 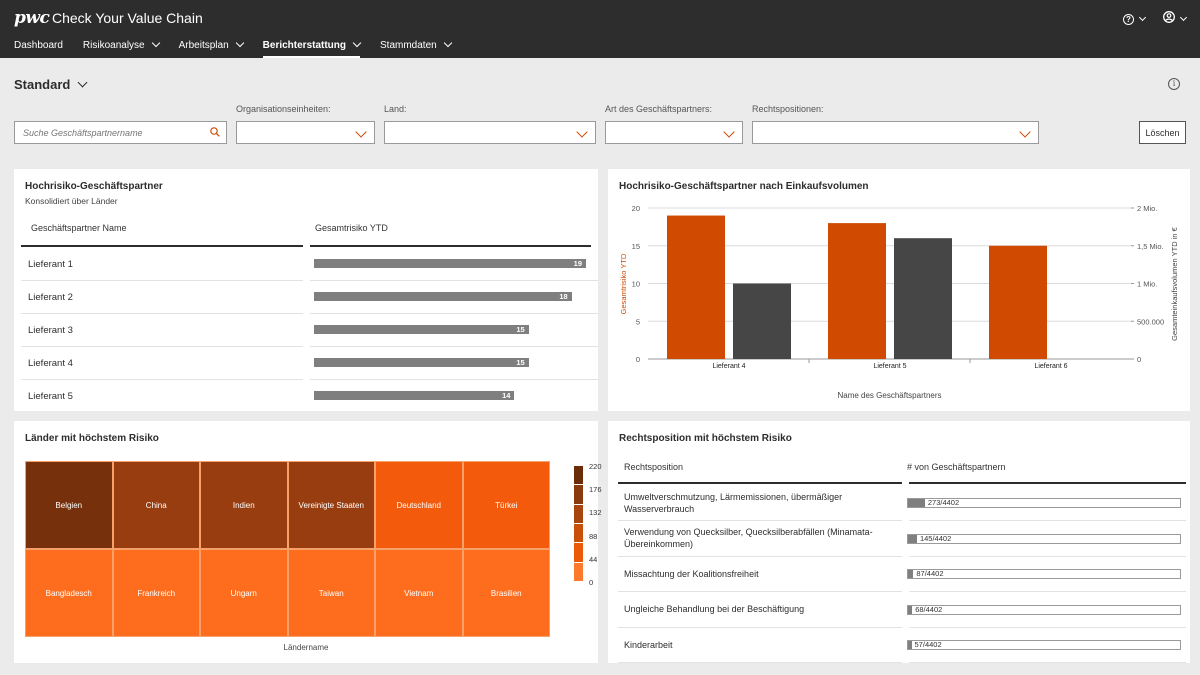 I want to click on table-row: Lieferant 2 18, so click(x=309, y=297).